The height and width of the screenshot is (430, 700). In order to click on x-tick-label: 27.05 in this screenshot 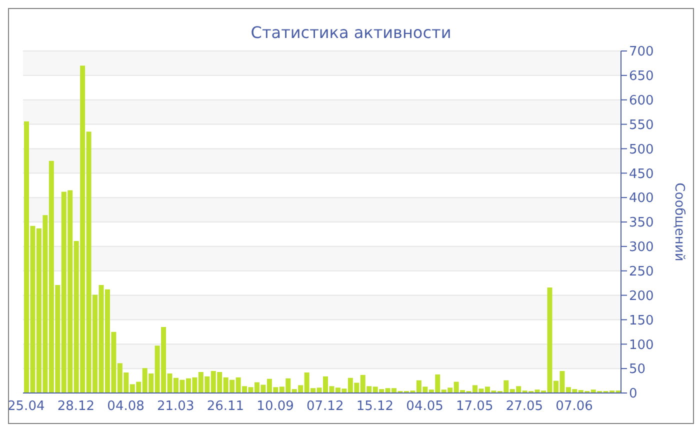, I will do `click(525, 406)`.